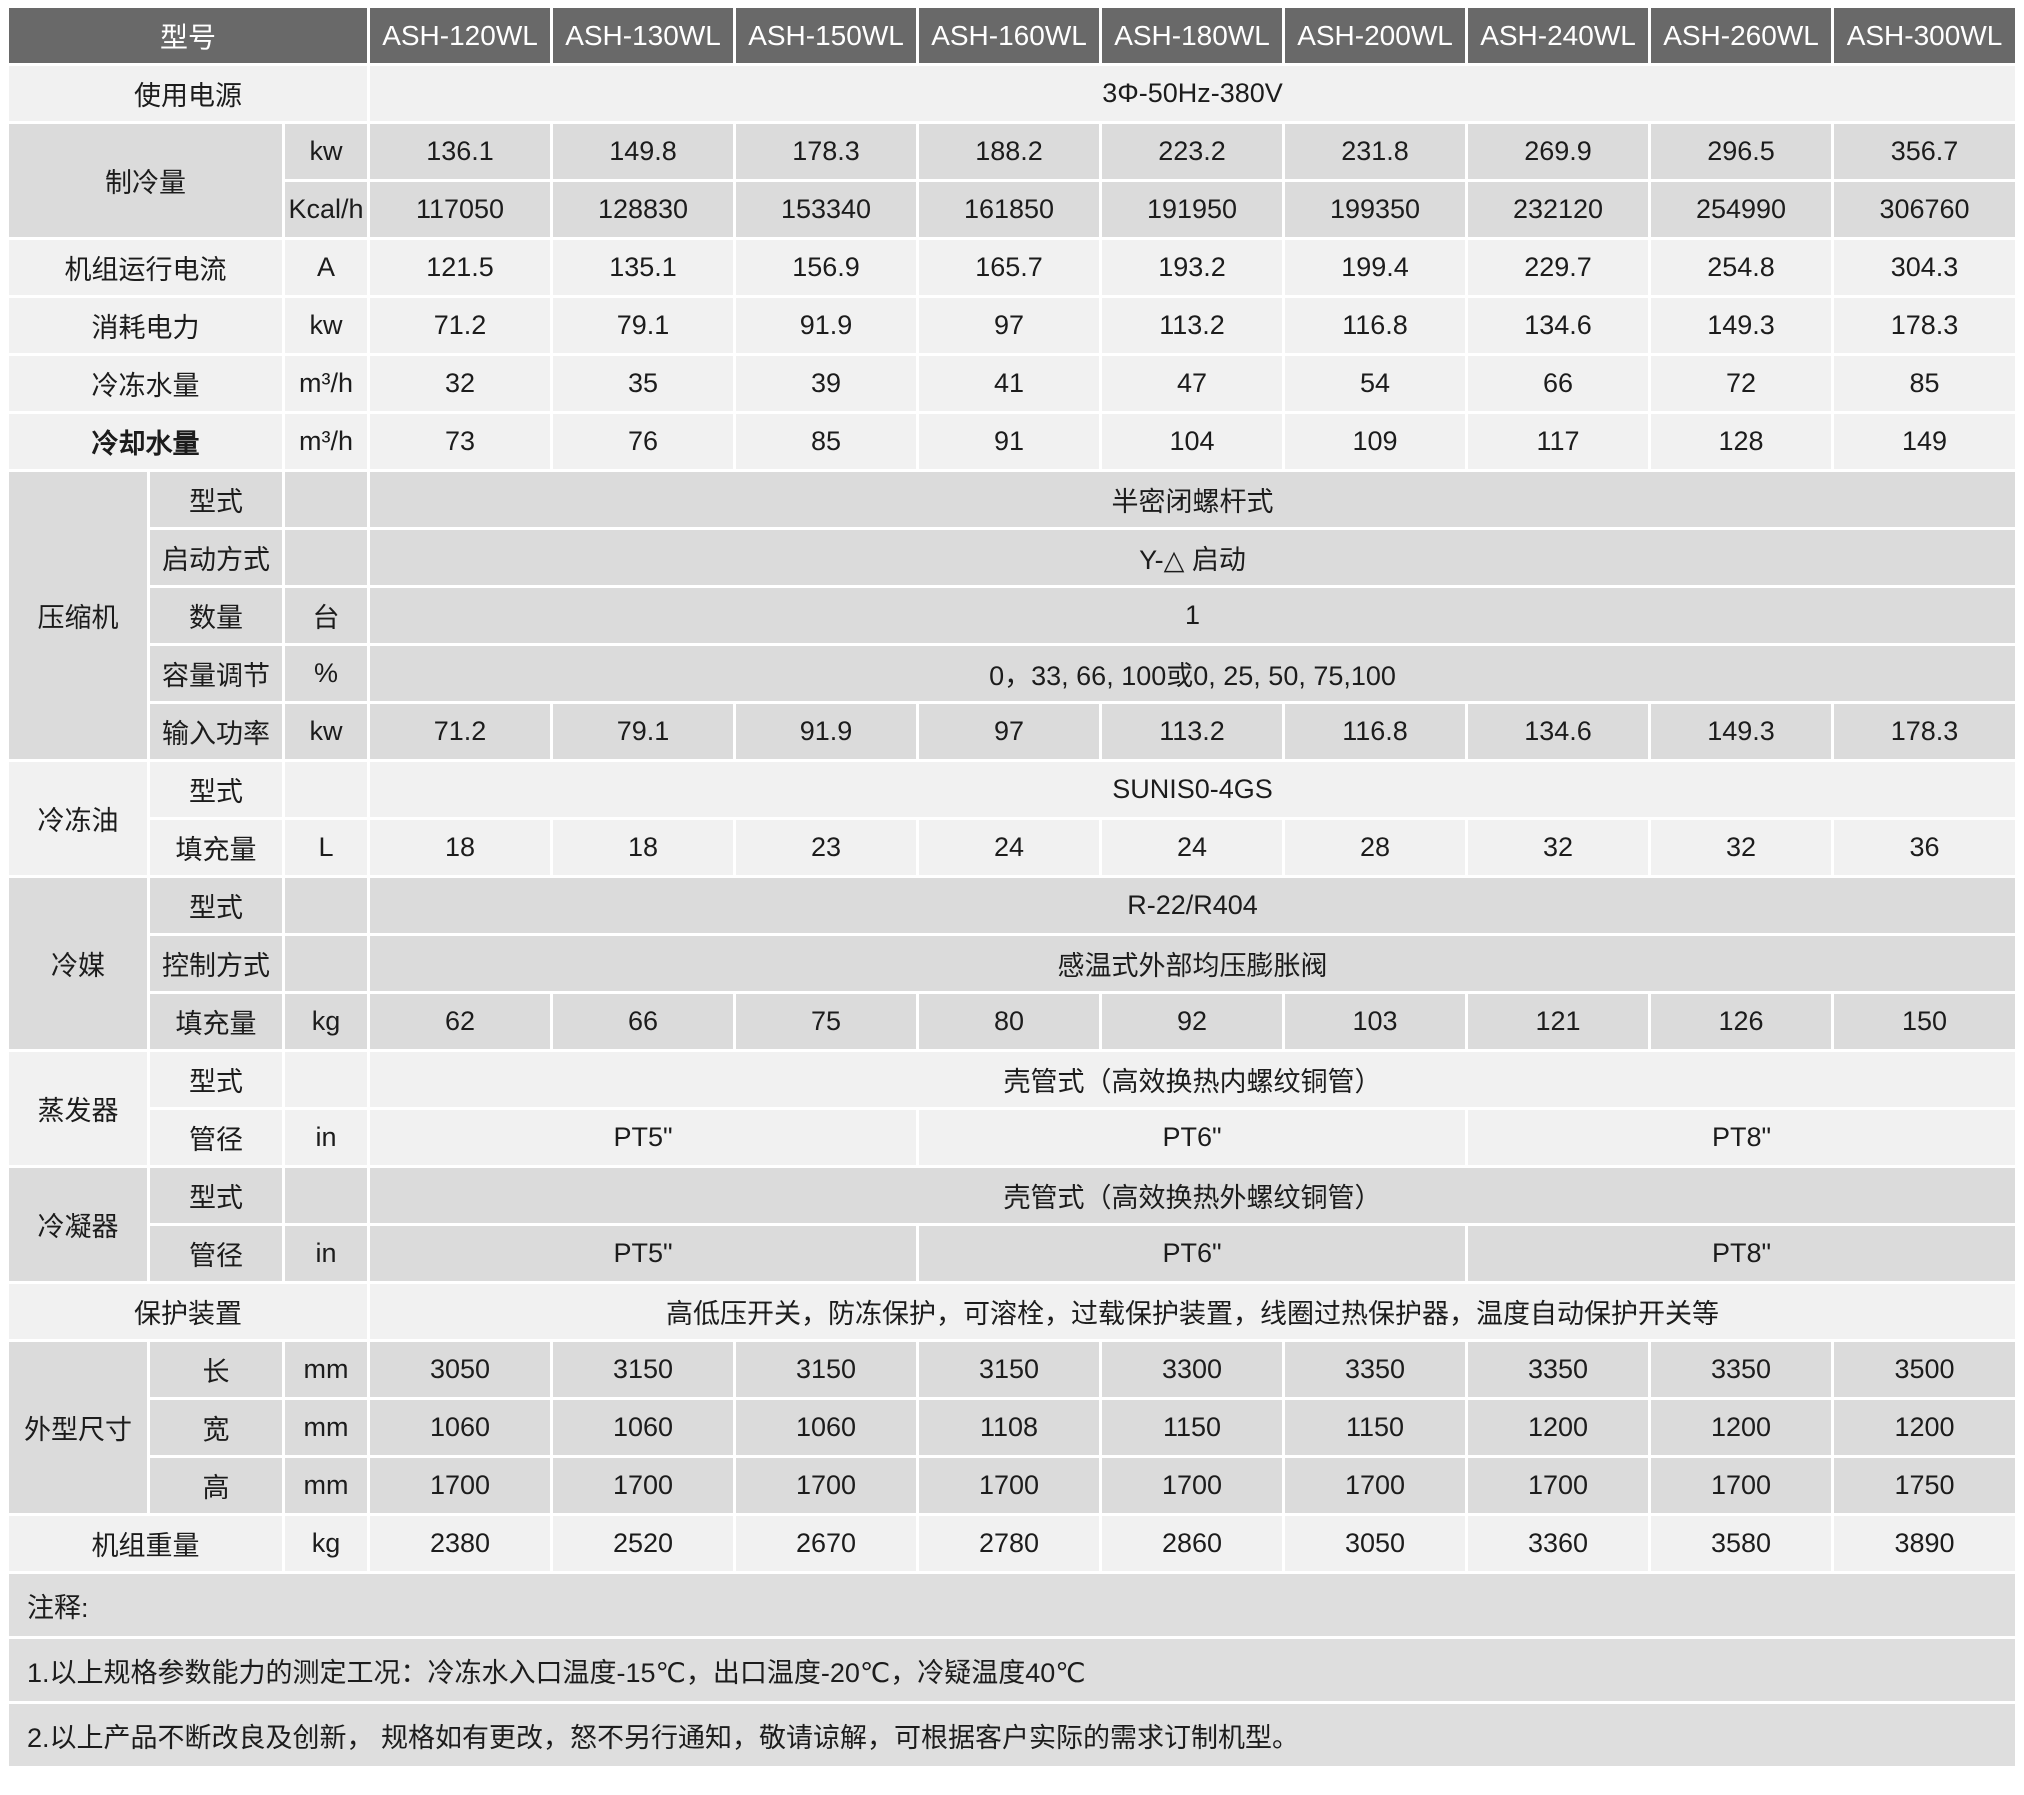 This screenshot has width=2024, height=1795. I want to click on model-header: ASH-120WL, so click(460, 35).